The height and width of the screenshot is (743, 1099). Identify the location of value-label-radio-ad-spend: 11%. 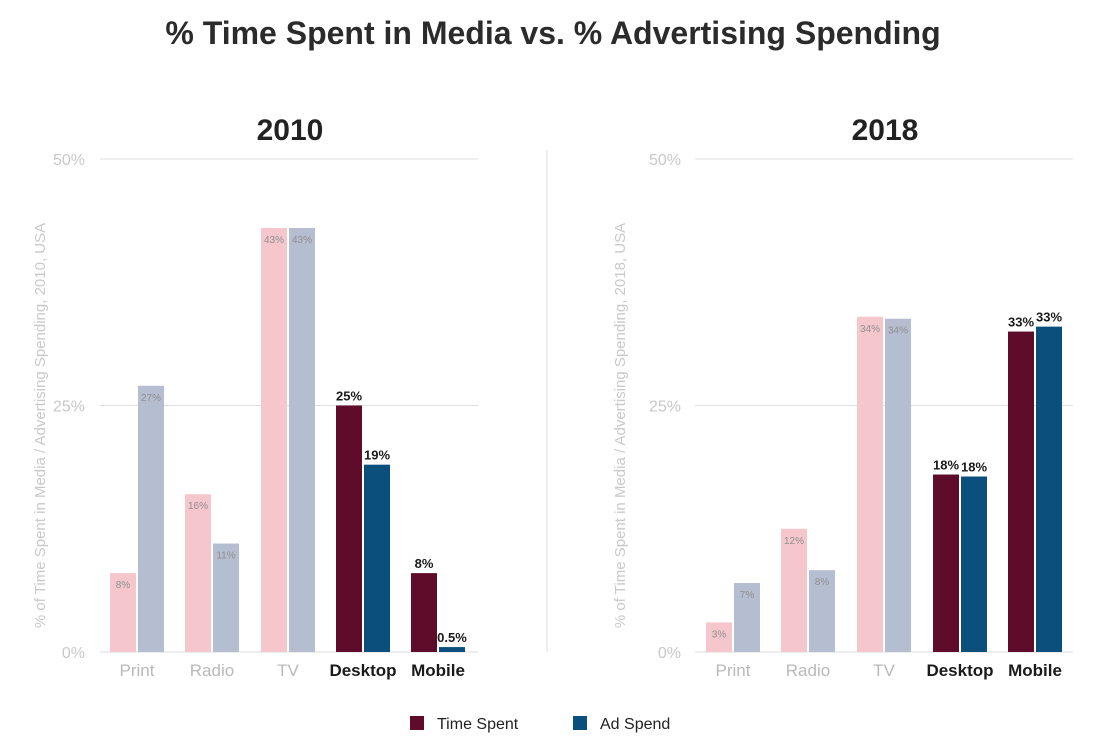
(225, 556).